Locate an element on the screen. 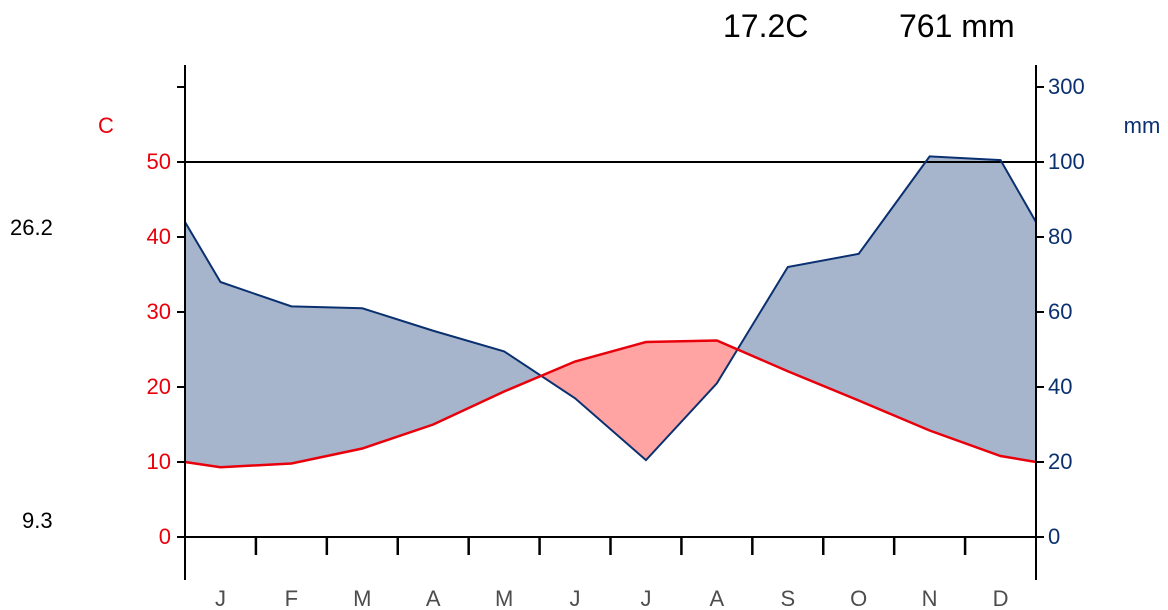 Image resolution: width=1168 pixels, height=610 pixels. month-label: D is located at coordinates (1001, 598).